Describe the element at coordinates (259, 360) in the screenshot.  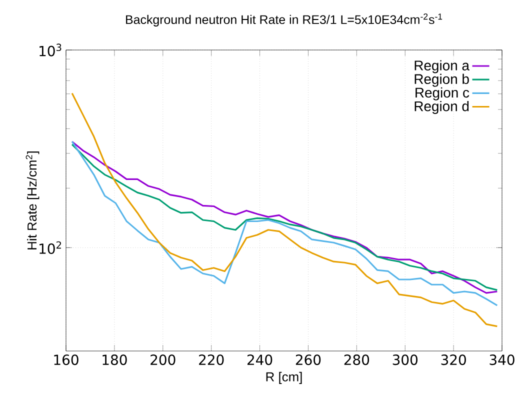
I see `x-tick-label: 240` at that location.